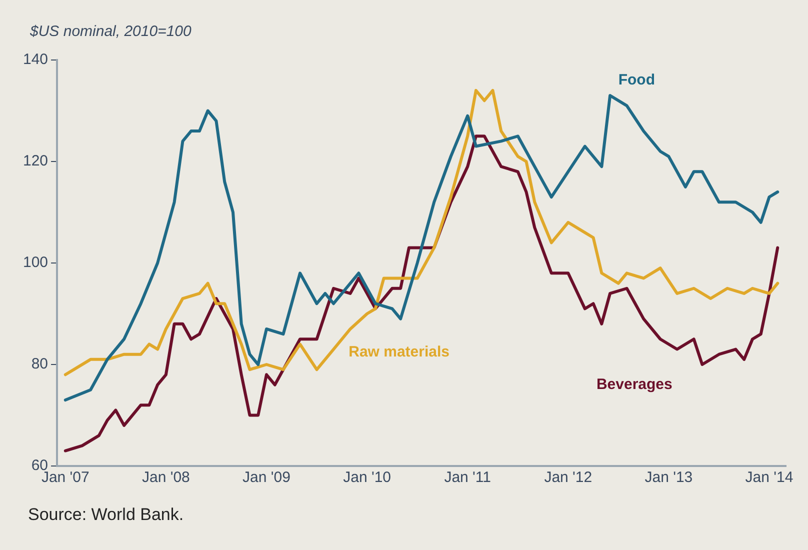 This screenshot has height=550, width=808. What do you see at coordinates (399, 351) in the screenshot?
I see `series-label: Raw materials` at bounding box center [399, 351].